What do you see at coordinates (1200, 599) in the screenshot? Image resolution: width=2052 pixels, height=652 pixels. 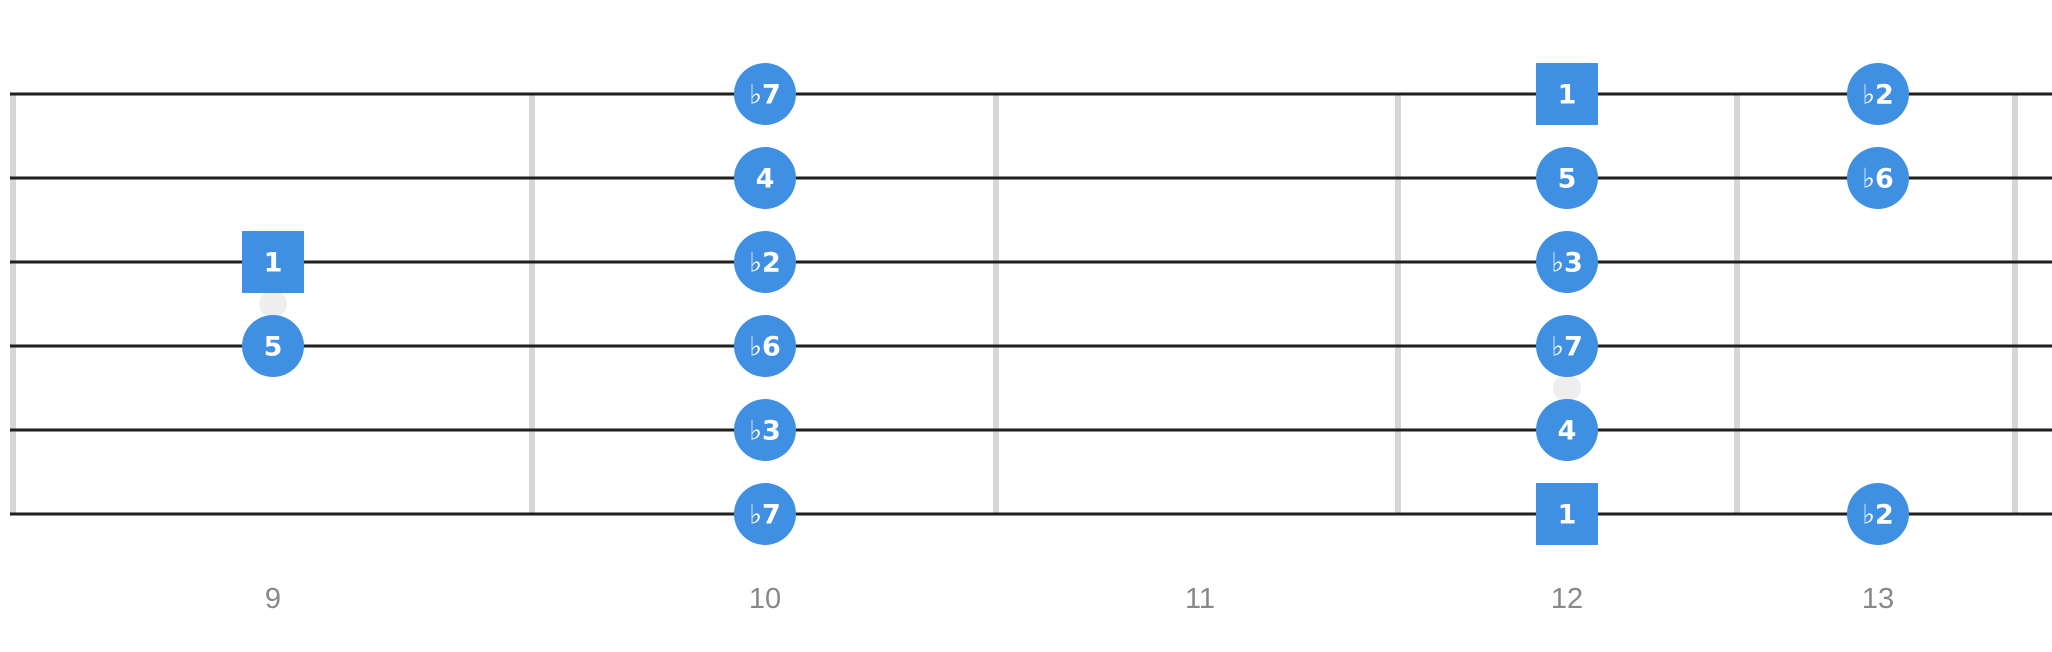 I see `fret-number-label: 11` at bounding box center [1200, 599].